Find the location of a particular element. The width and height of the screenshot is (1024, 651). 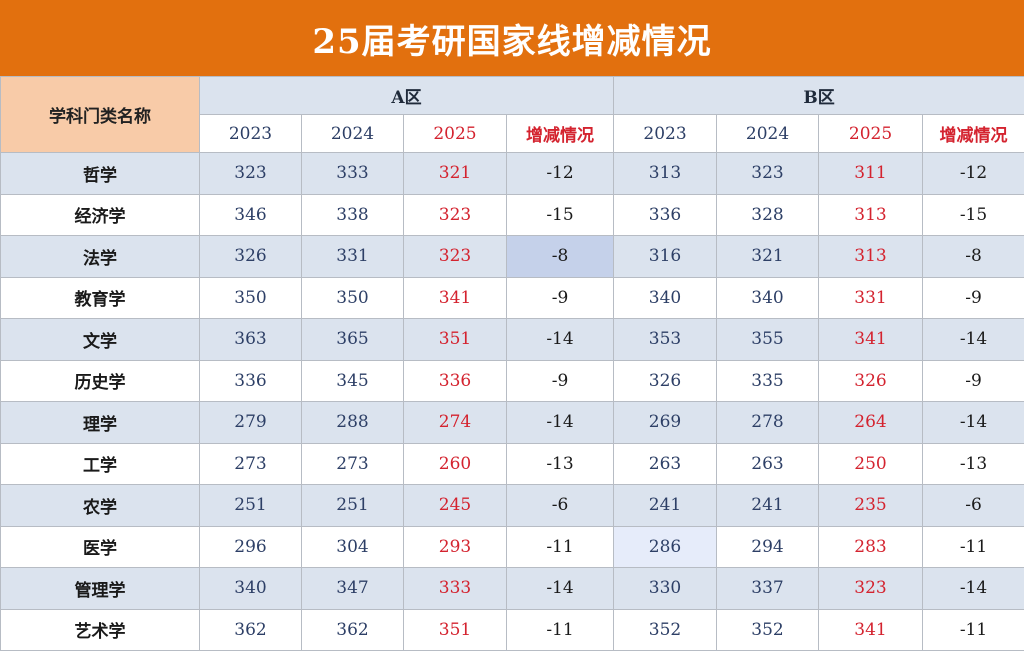

zone-b-2025-cell: 283 is located at coordinates (871, 546).